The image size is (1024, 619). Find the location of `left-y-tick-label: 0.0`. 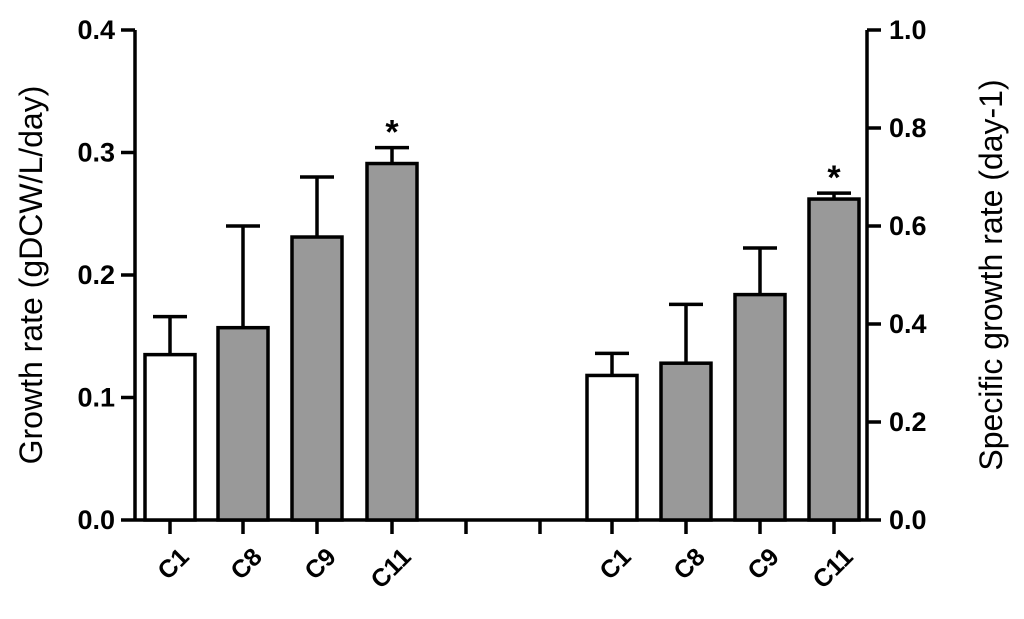

left-y-tick-label: 0.0 is located at coordinates (96, 520).